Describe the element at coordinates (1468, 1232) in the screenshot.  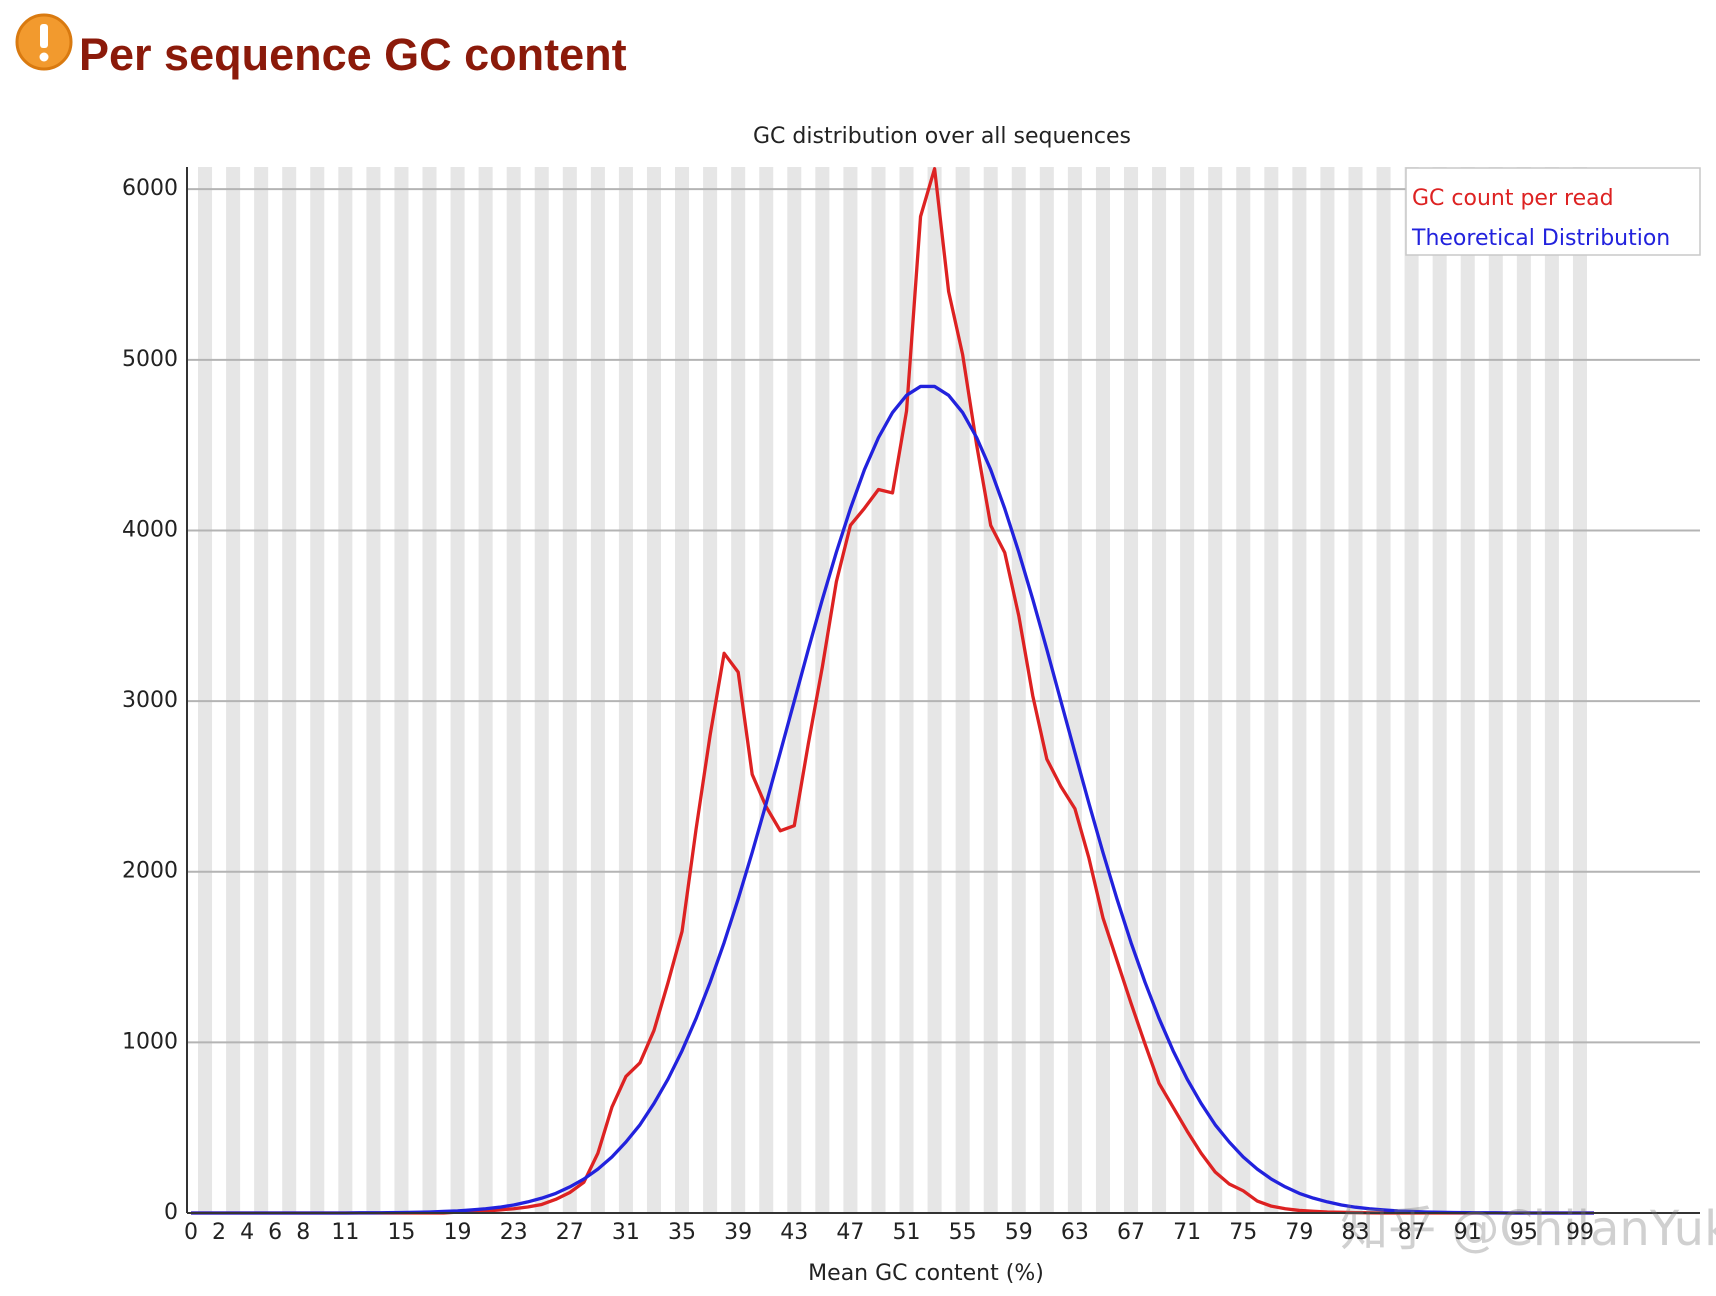
I see `x-tick-label: 91` at that location.